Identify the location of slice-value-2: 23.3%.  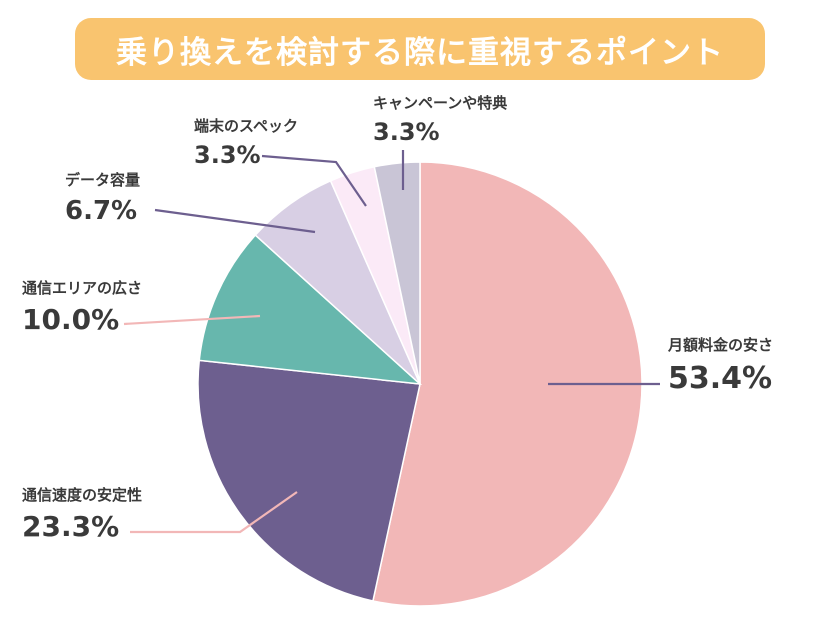
(70, 526).